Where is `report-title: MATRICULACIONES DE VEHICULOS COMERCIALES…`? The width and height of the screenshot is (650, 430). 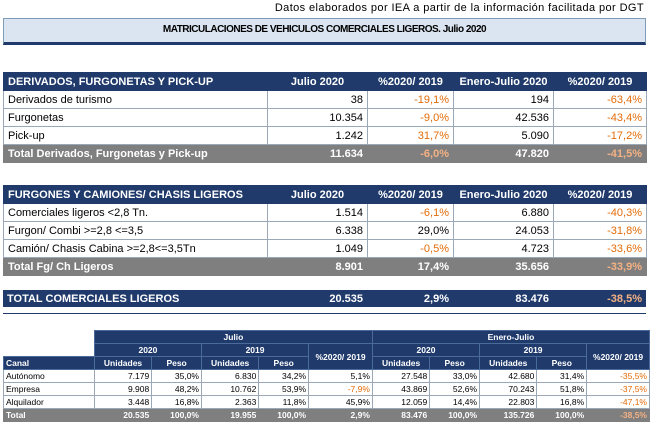 report-title: MATRICULACIONES DE VEHICULOS COMERCIALES… is located at coordinates (324, 31).